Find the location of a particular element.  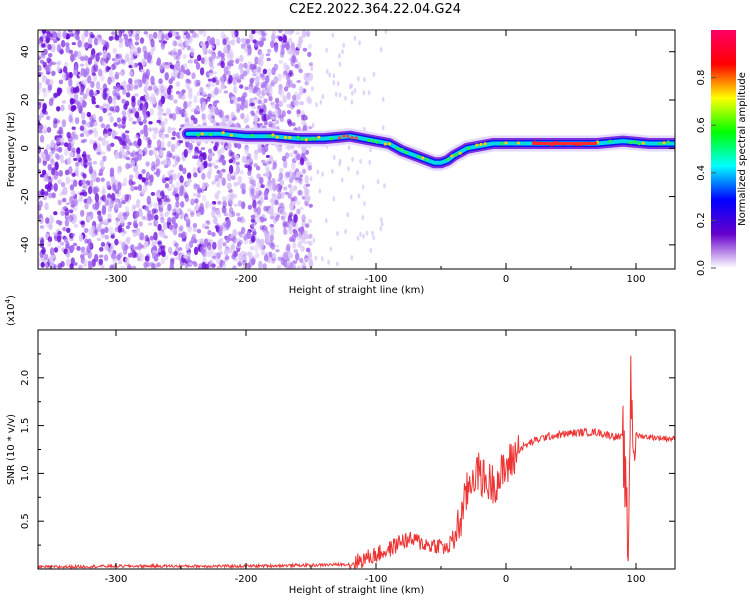

x-axis-label: Height of straight line (km) is located at coordinates (357, 590).